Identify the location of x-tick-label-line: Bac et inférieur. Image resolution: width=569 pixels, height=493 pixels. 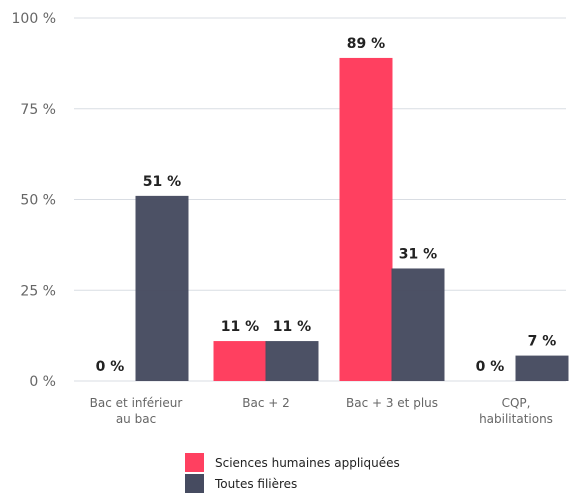
(136, 403).